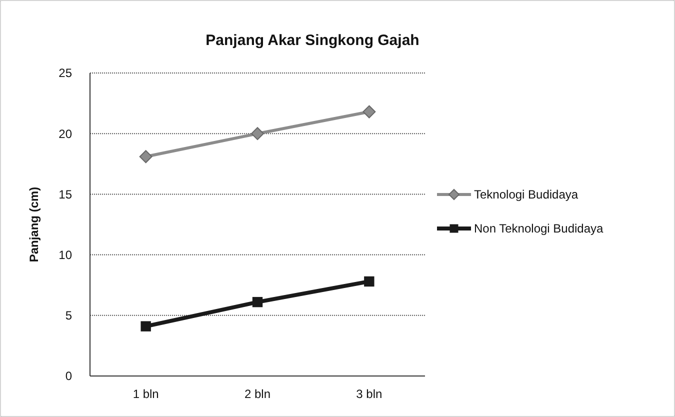 The image size is (675, 417). Describe the element at coordinates (68, 315) in the screenshot. I see `y-tick-label: 5` at that location.